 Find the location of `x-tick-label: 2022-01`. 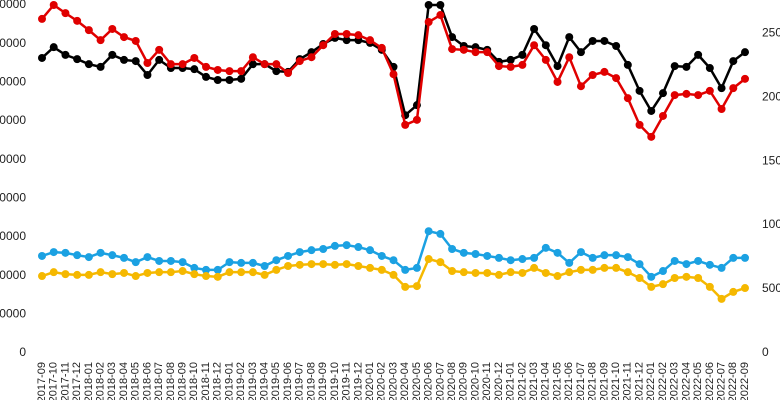

x-tick-label: 2022-01 is located at coordinates (651, 381).